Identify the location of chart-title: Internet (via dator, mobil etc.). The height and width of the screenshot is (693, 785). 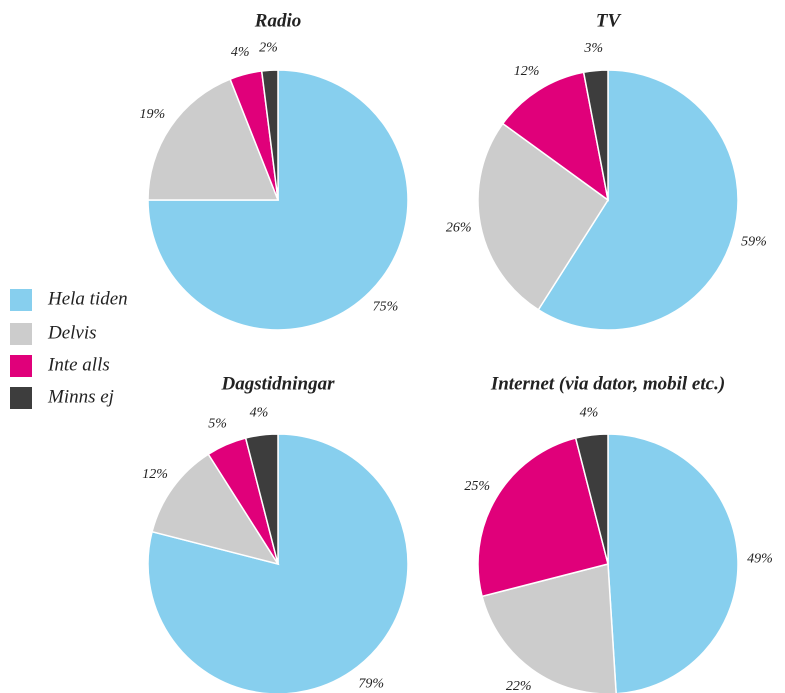
(607, 383).